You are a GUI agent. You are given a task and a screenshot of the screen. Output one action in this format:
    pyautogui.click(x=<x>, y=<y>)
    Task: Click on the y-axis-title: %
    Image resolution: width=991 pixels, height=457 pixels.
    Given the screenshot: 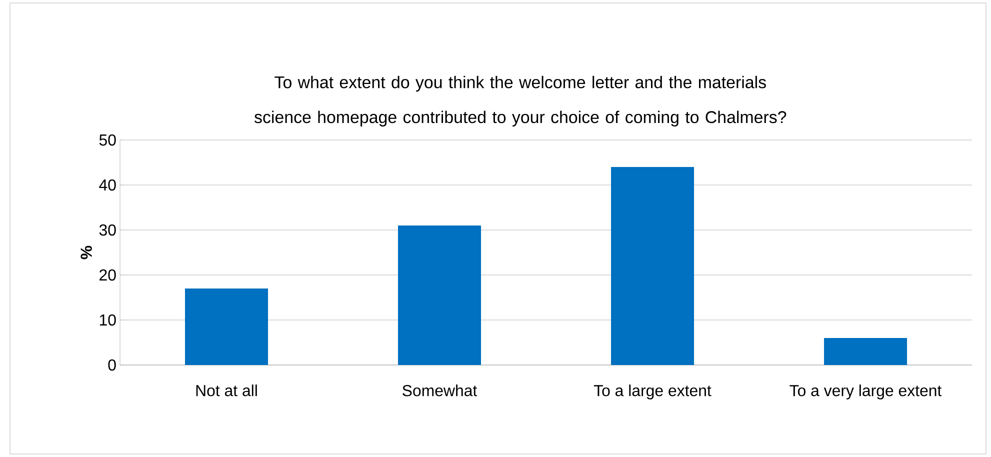 What is the action you would take?
    pyautogui.click(x=86, y=253)
    